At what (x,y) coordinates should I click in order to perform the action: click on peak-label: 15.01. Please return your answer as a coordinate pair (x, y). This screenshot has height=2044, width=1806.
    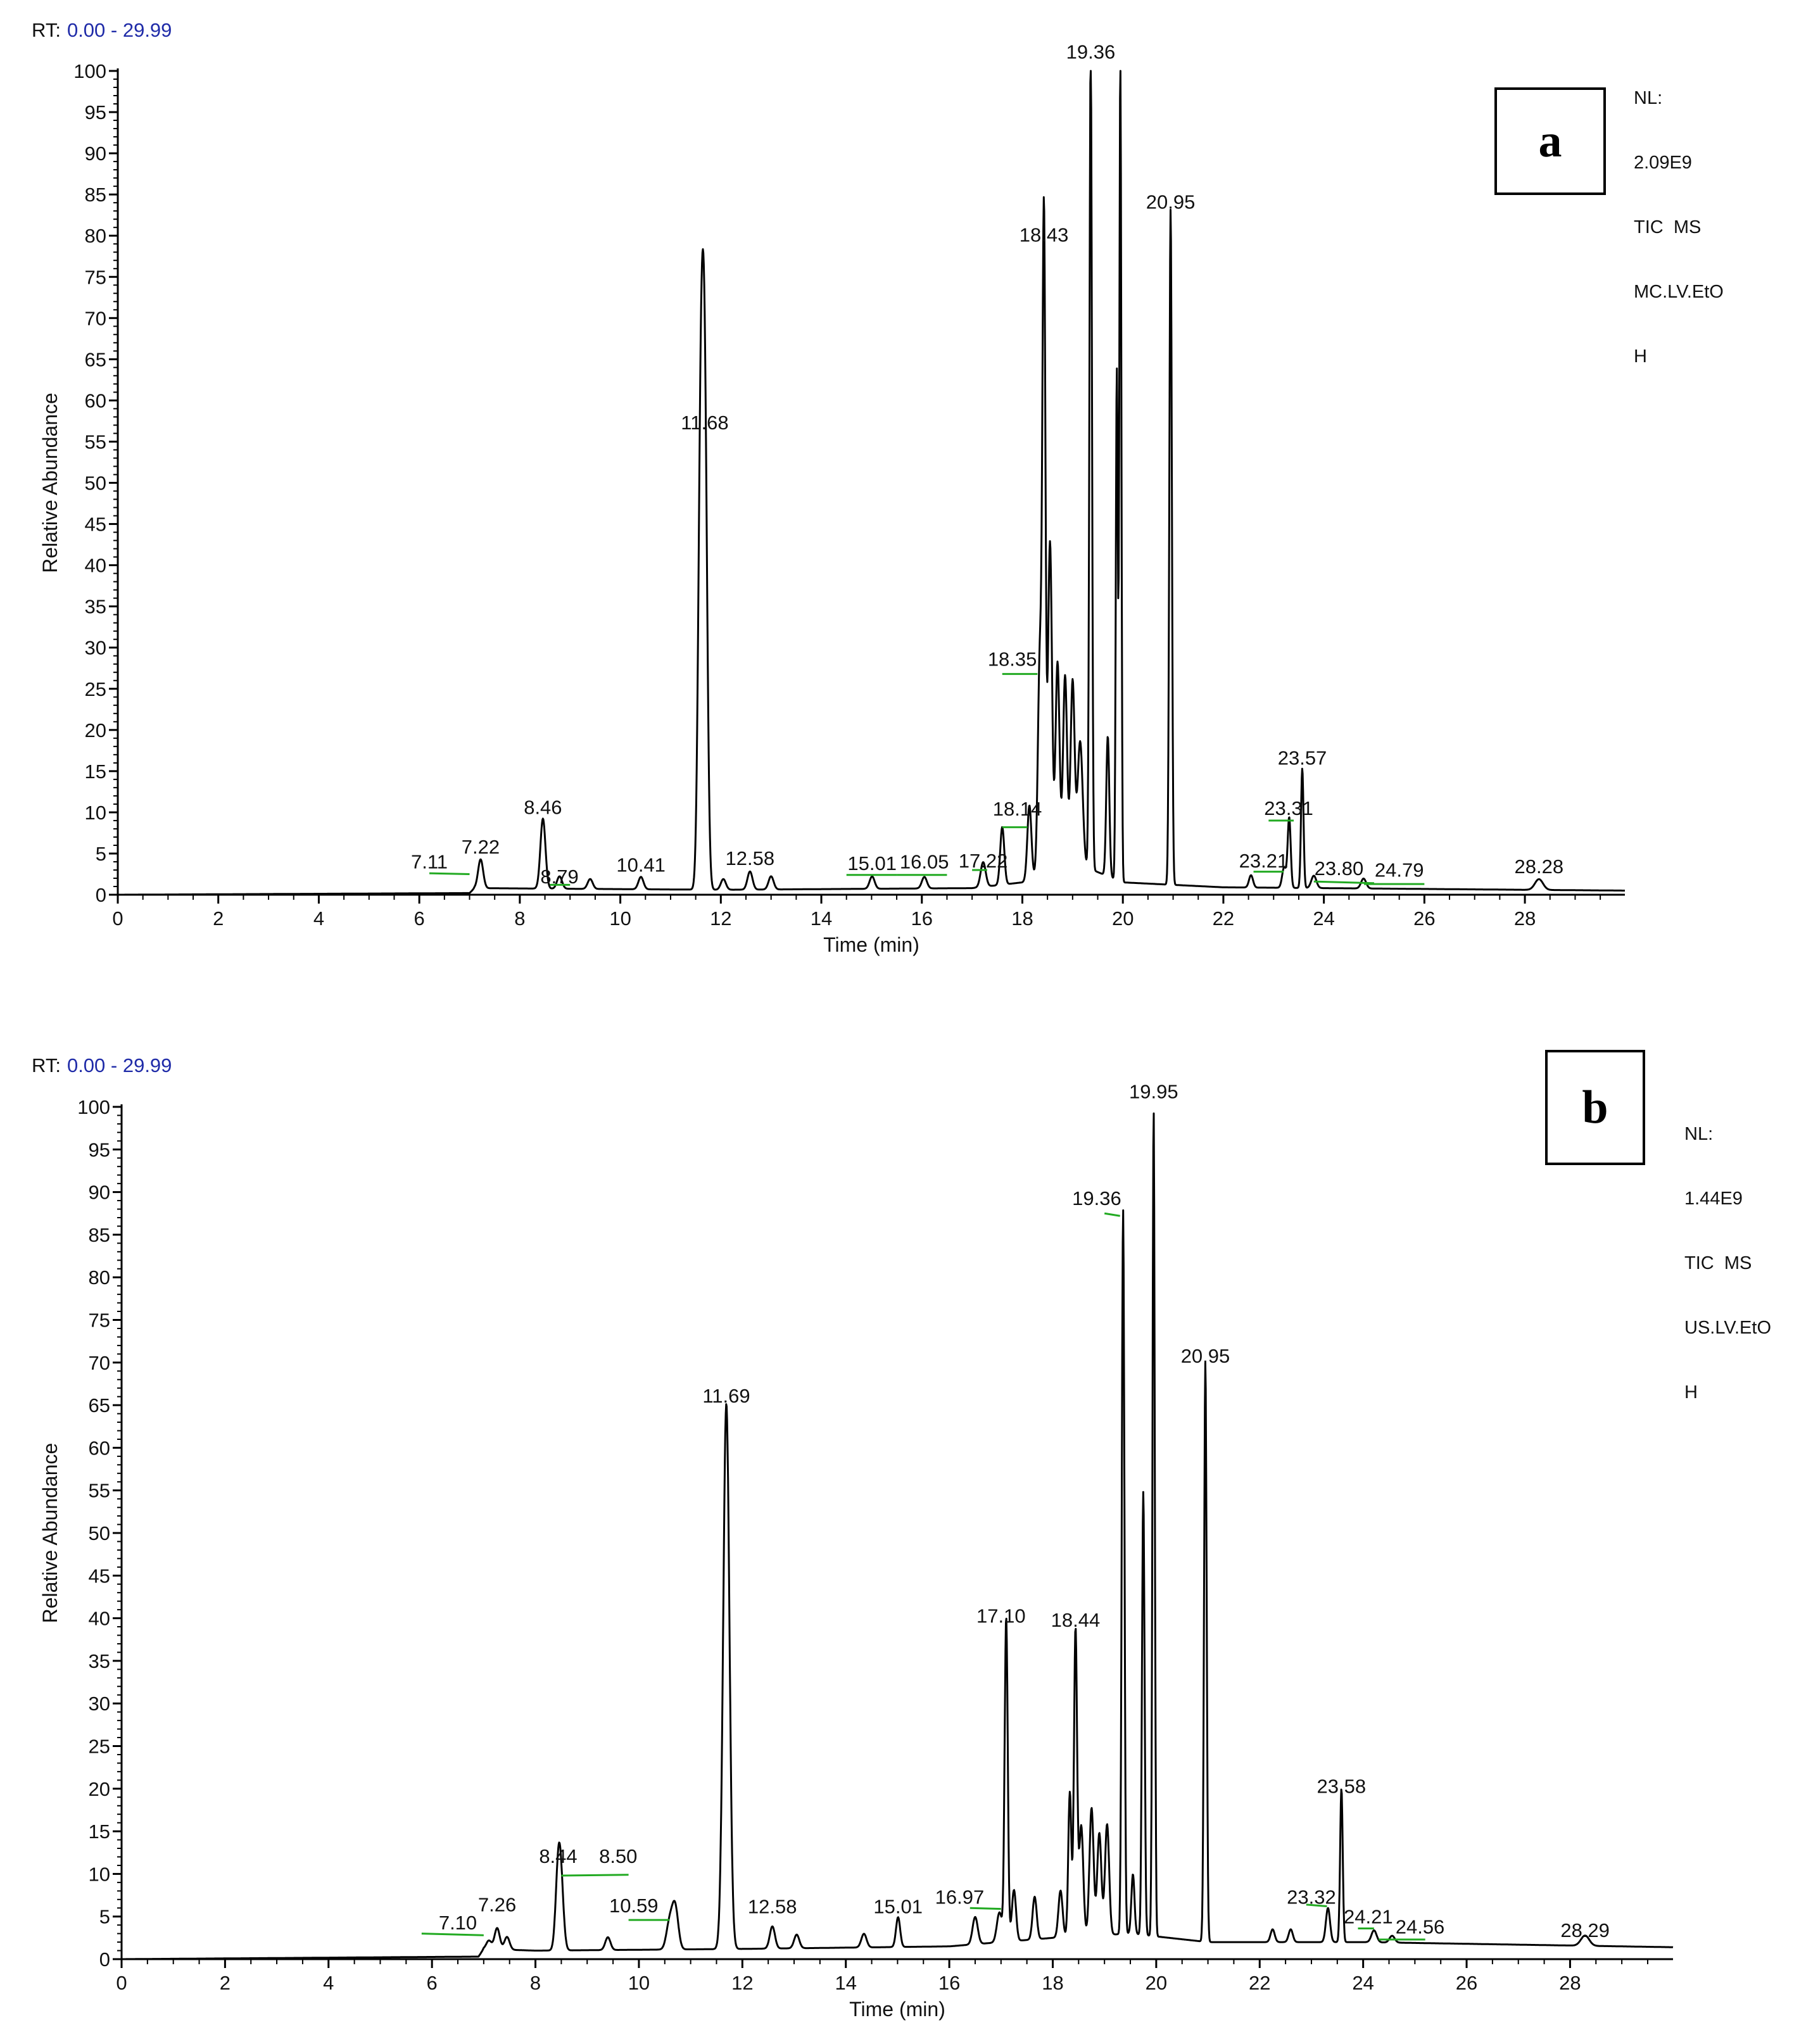
    Looking at the image, I should click on (871, 864).